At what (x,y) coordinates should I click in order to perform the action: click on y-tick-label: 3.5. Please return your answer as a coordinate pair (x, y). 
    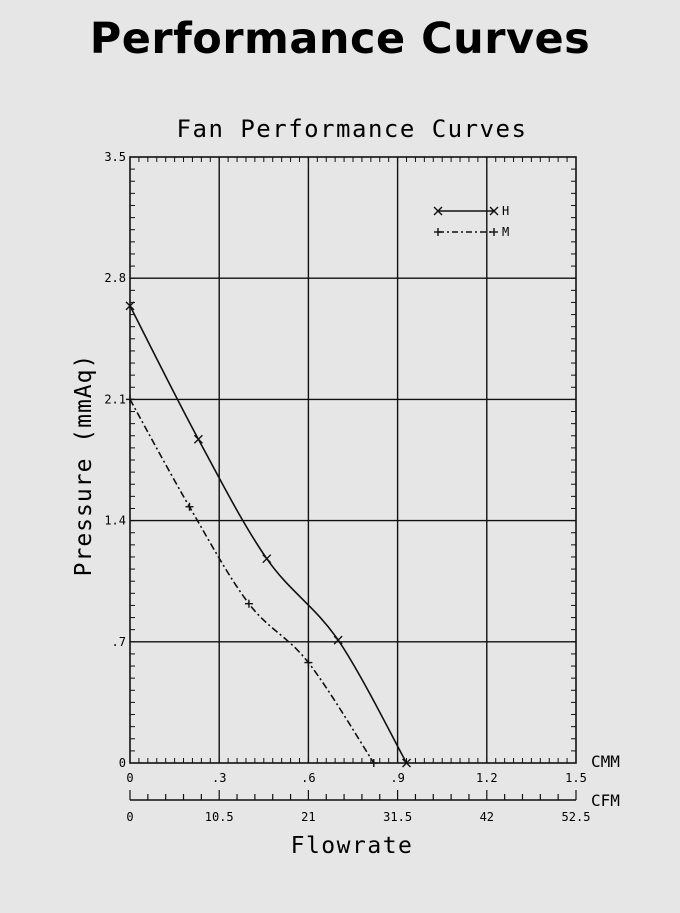
    Looking at the image, I should click on (115, 157).